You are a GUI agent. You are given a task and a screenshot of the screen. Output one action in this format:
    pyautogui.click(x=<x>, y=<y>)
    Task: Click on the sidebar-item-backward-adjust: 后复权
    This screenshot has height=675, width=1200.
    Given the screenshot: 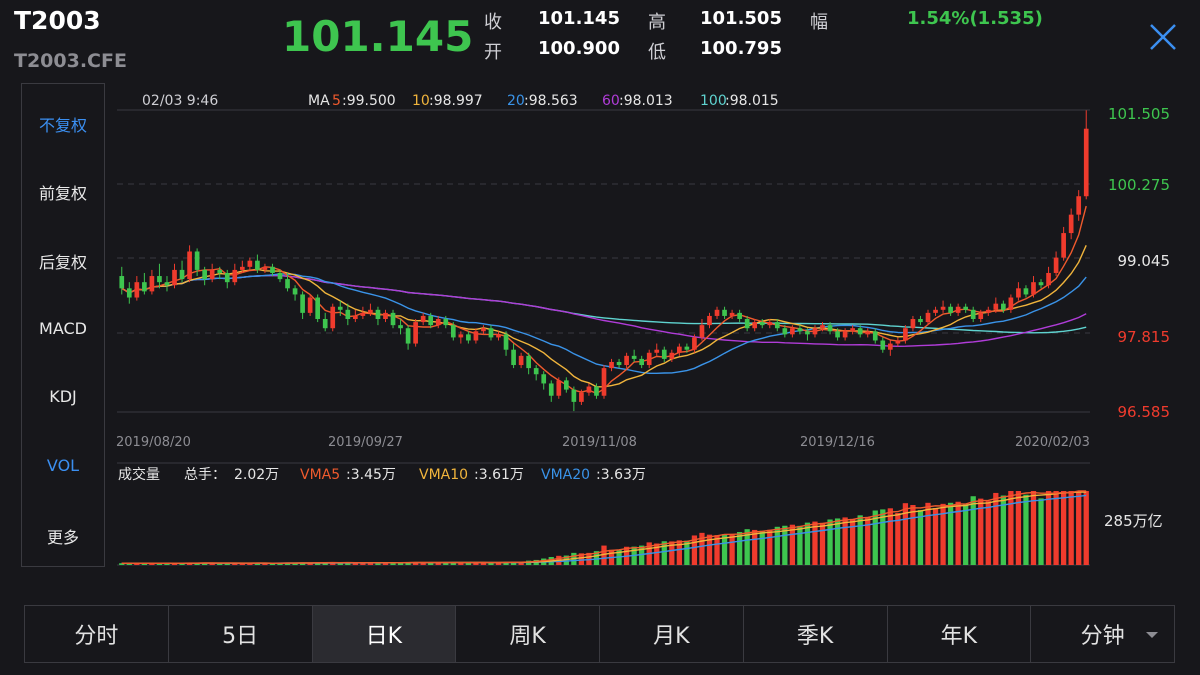 What is the action you would take?
    pyautogui.click(x=62, y=262)
    